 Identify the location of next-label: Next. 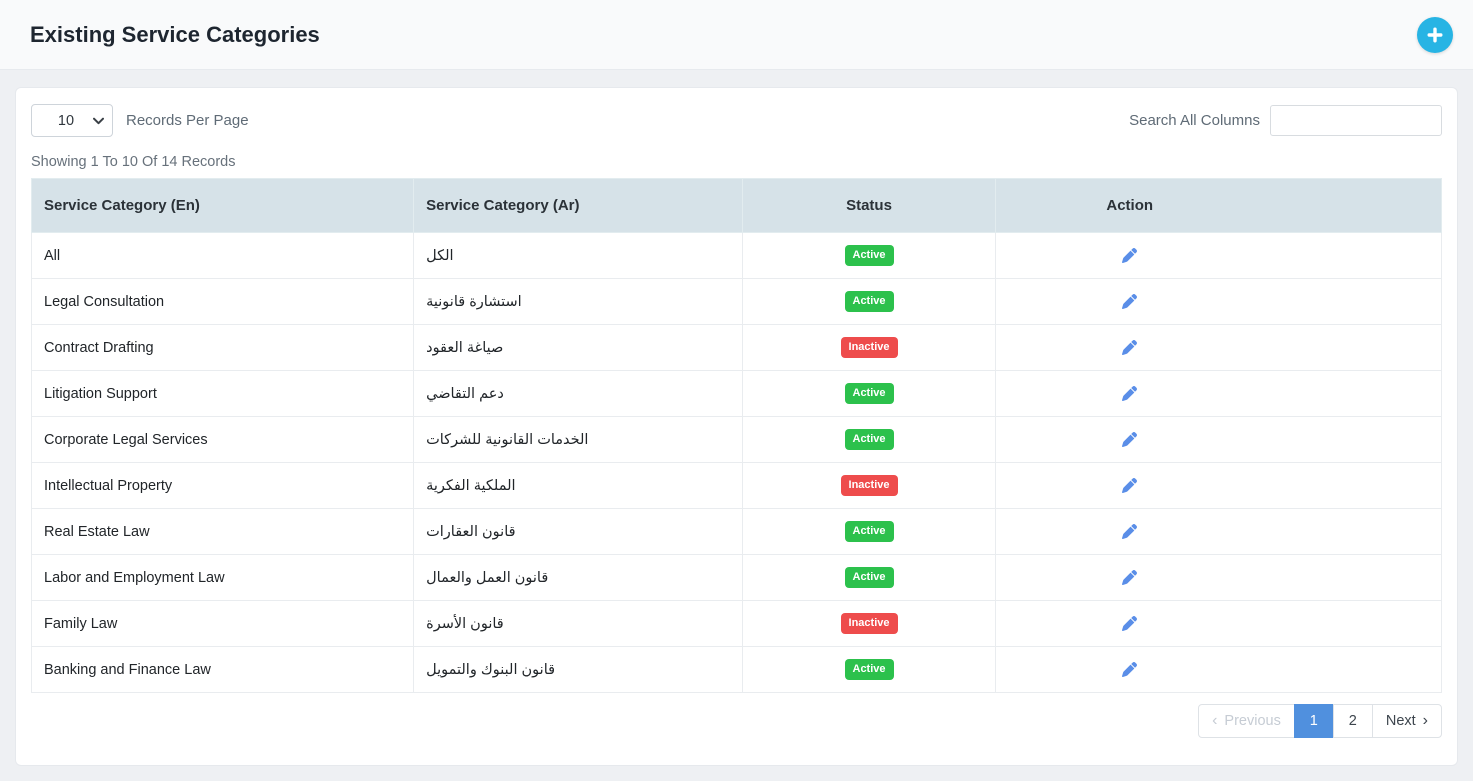
(1400, 721).